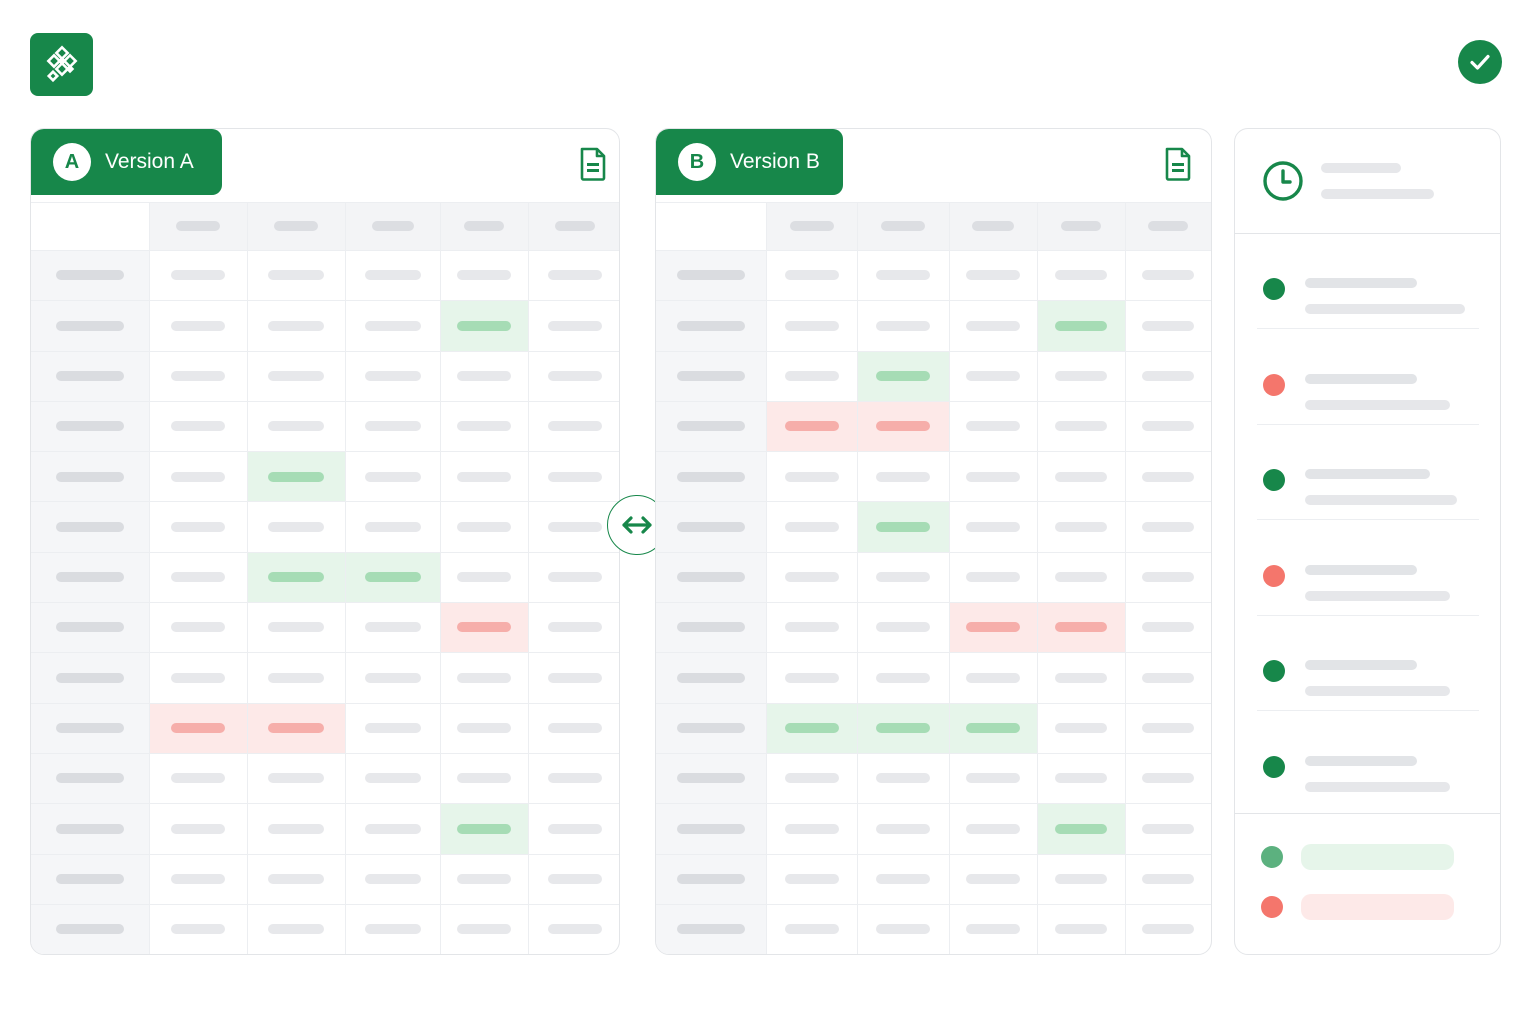 The height and width of the screenshot is (1024, 1536). What do you see at coordinates (1283, 183) in the screenshot?
I see `clock-icon` at bounding box center [1283, 183].